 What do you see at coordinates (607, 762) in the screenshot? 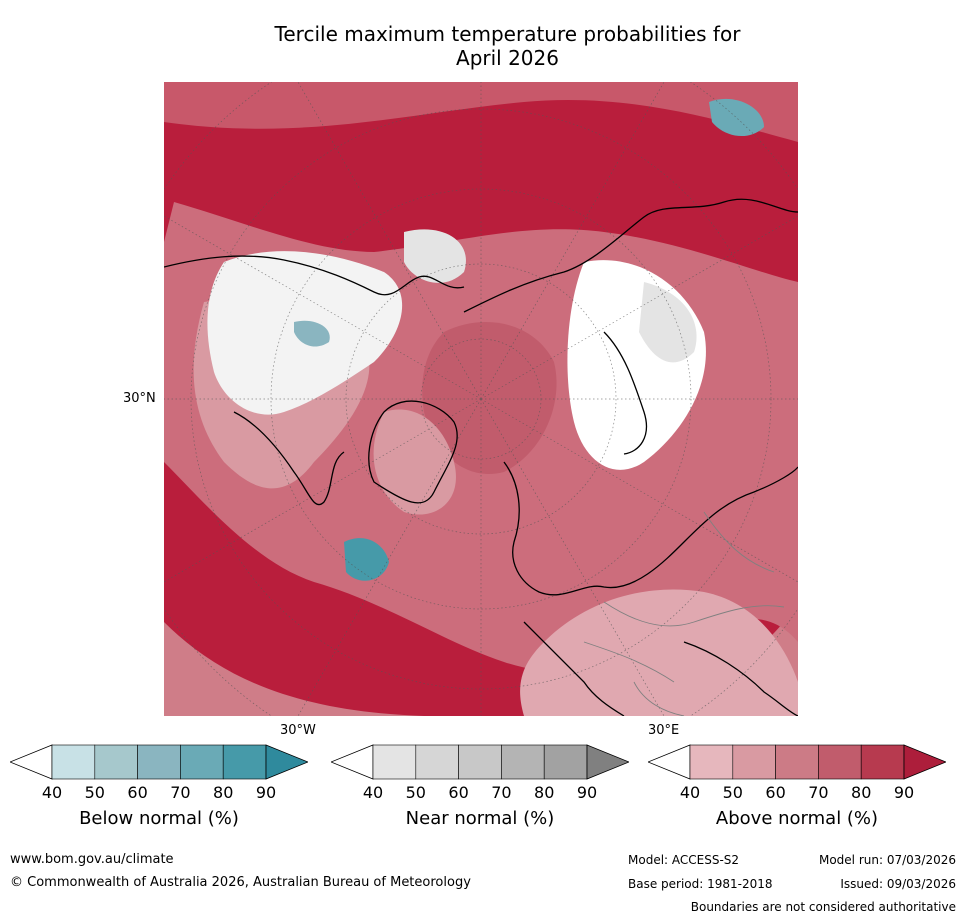
I see `colorbar-near-high-extend` at bounding box center [607, 762].